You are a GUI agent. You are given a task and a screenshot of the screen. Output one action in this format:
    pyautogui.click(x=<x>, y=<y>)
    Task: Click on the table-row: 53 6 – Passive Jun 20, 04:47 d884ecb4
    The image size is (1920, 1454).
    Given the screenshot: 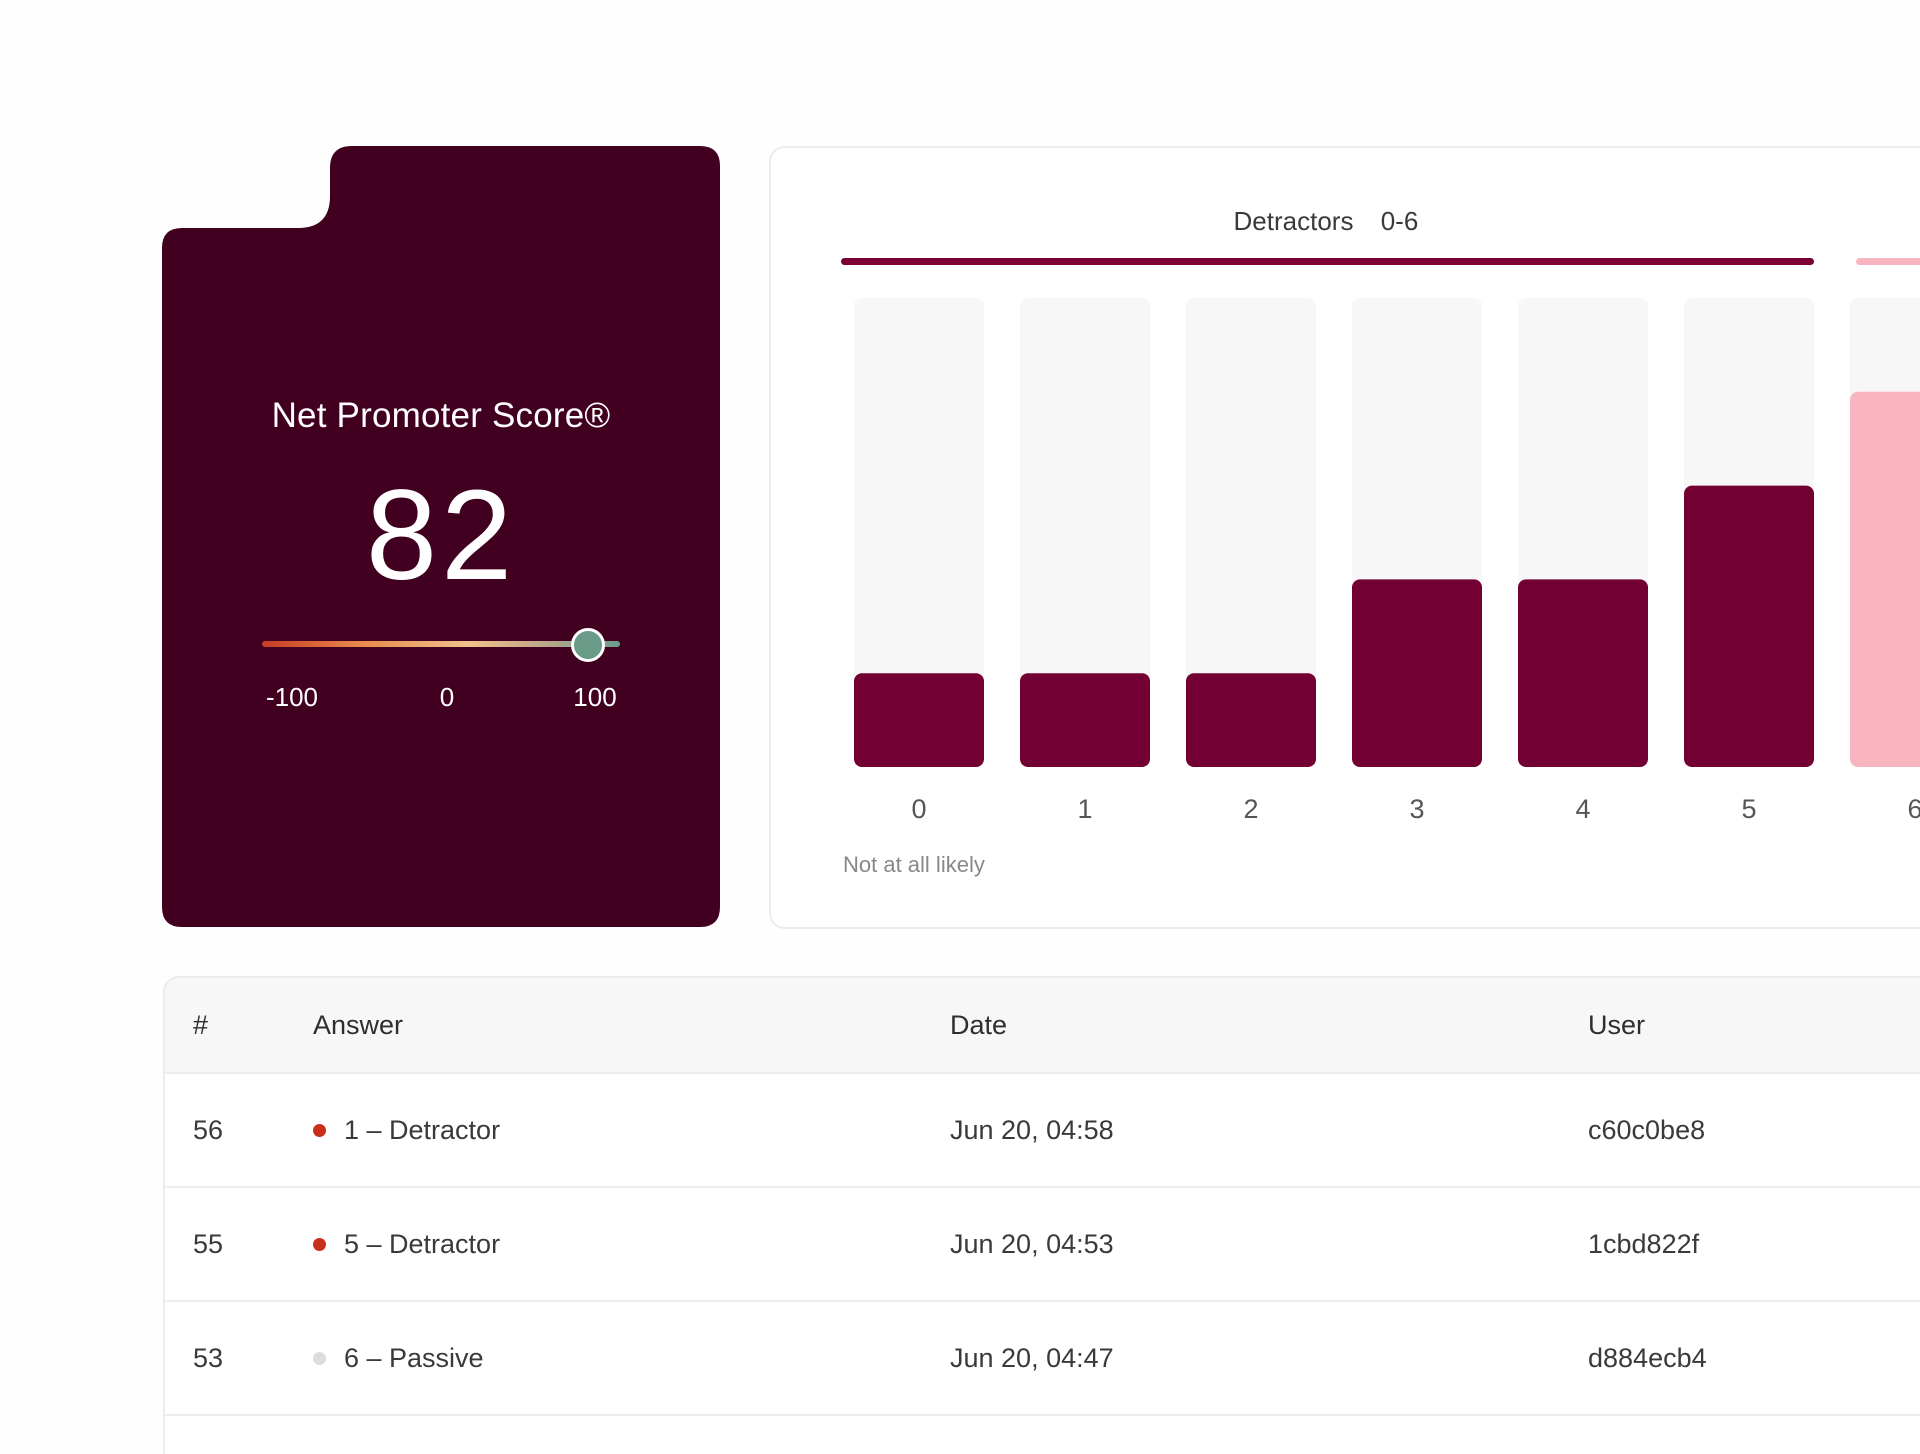 What is the action you would take?
    pyautogui.click(x=1042, y=1359)
    